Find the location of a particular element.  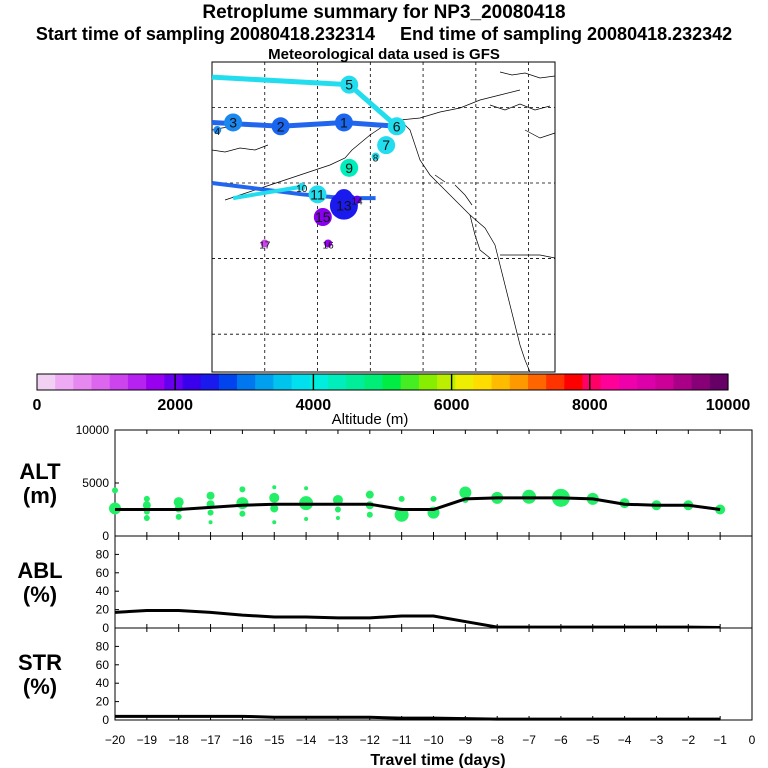

travel-time-xlabel: Travel time (days) is located at coordinates (437, 760).